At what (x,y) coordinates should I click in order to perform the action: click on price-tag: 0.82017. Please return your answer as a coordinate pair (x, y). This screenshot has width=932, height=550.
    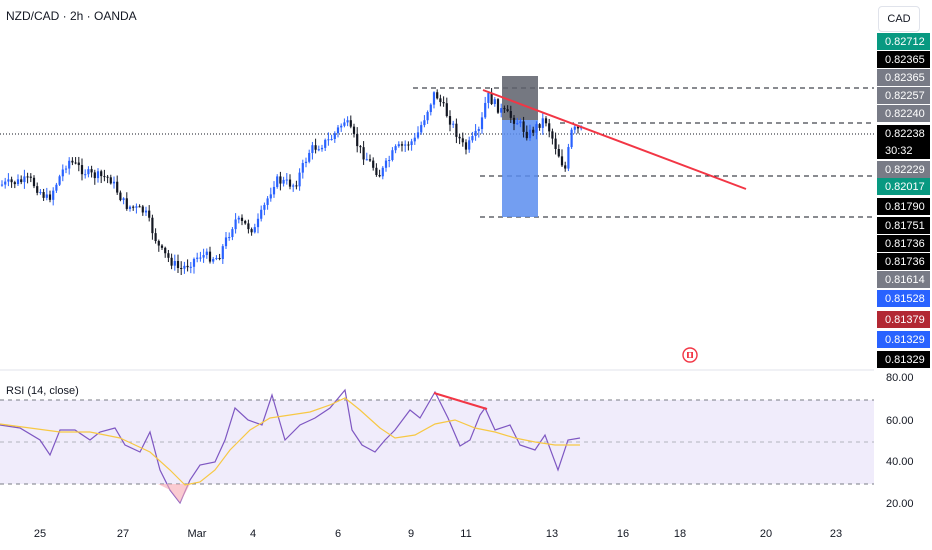
    Looking at the image, I should click on (903, 186).